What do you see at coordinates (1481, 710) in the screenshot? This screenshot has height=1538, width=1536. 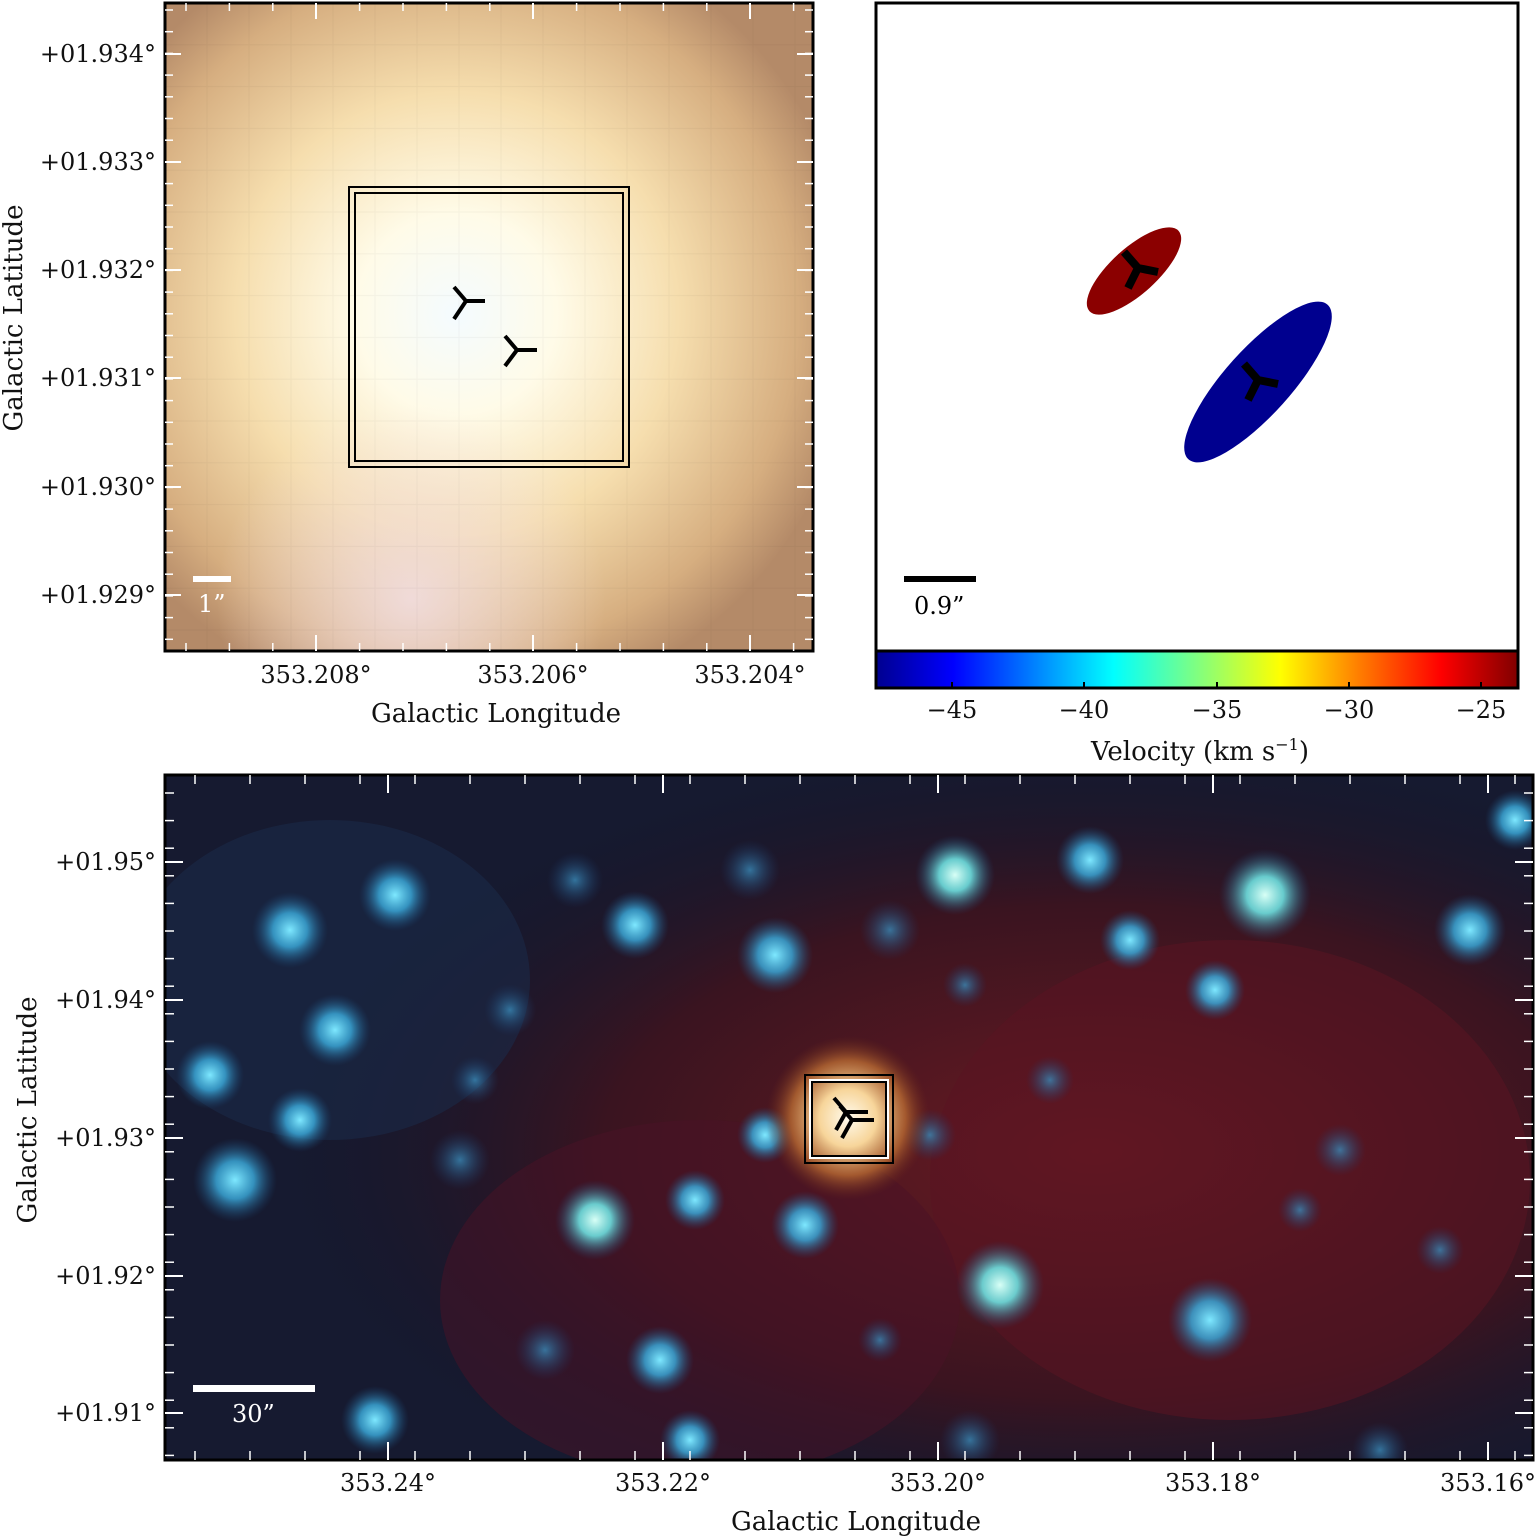 I see `colorbar-tick-label: −25` at bounding box center [1481, 710].